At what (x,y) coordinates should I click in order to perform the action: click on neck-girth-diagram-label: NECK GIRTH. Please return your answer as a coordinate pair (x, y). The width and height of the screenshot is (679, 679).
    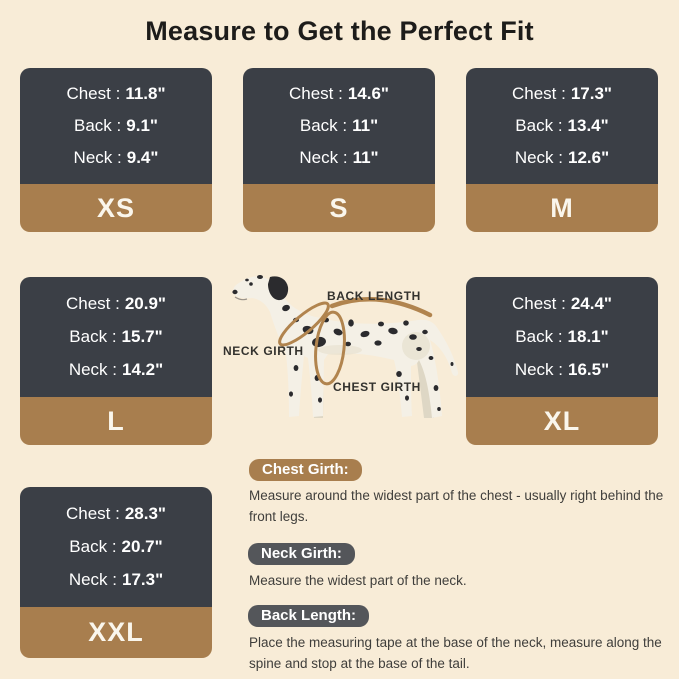
    Looking at the image, I should click on (263, 351).